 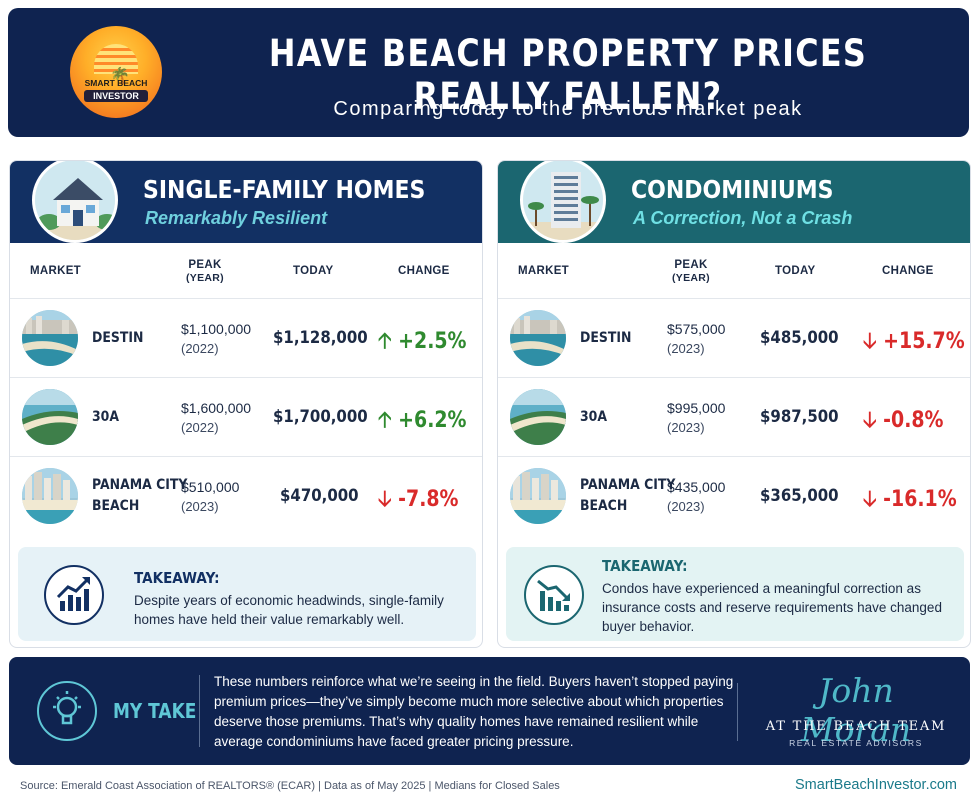 I want to click on change-value: 🡣 -7.8%, so click(x=418, y=499).